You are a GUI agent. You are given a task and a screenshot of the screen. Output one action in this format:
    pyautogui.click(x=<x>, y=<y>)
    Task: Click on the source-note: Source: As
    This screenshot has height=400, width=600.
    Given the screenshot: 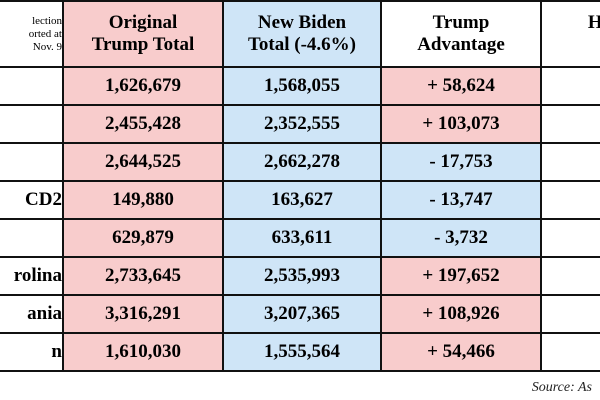 What is the action you would take?
    pyautogui.click(x=561, y=387)
    